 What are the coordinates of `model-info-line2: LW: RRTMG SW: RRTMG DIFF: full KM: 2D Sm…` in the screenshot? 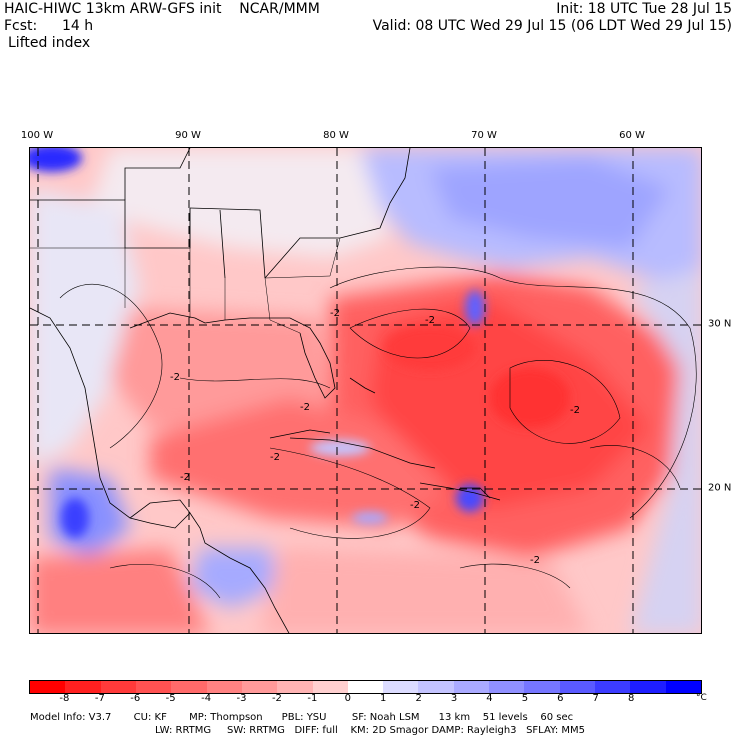 It's located at (370, 730).